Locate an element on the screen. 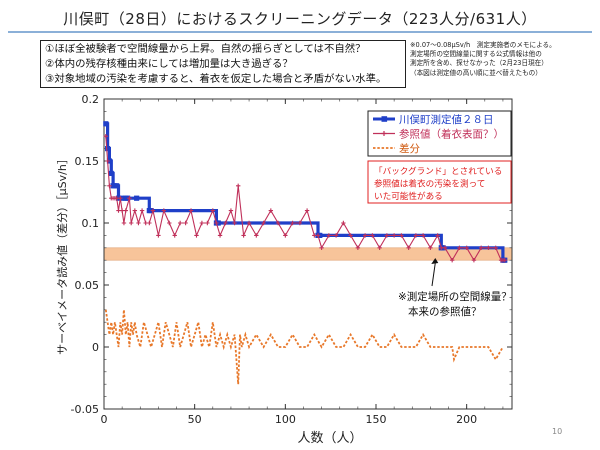 This screenshot has width=600, height=450. series-difference-line is located at coordinates (304, 347).